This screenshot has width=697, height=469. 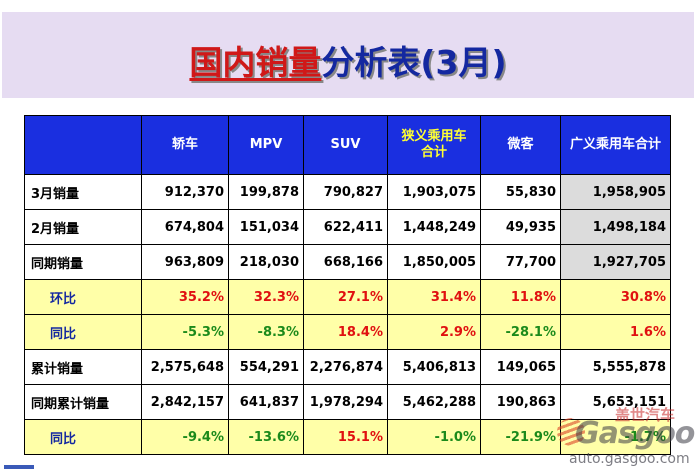 I want to click on table-cell: 912,370, so click(x=185, y=192).